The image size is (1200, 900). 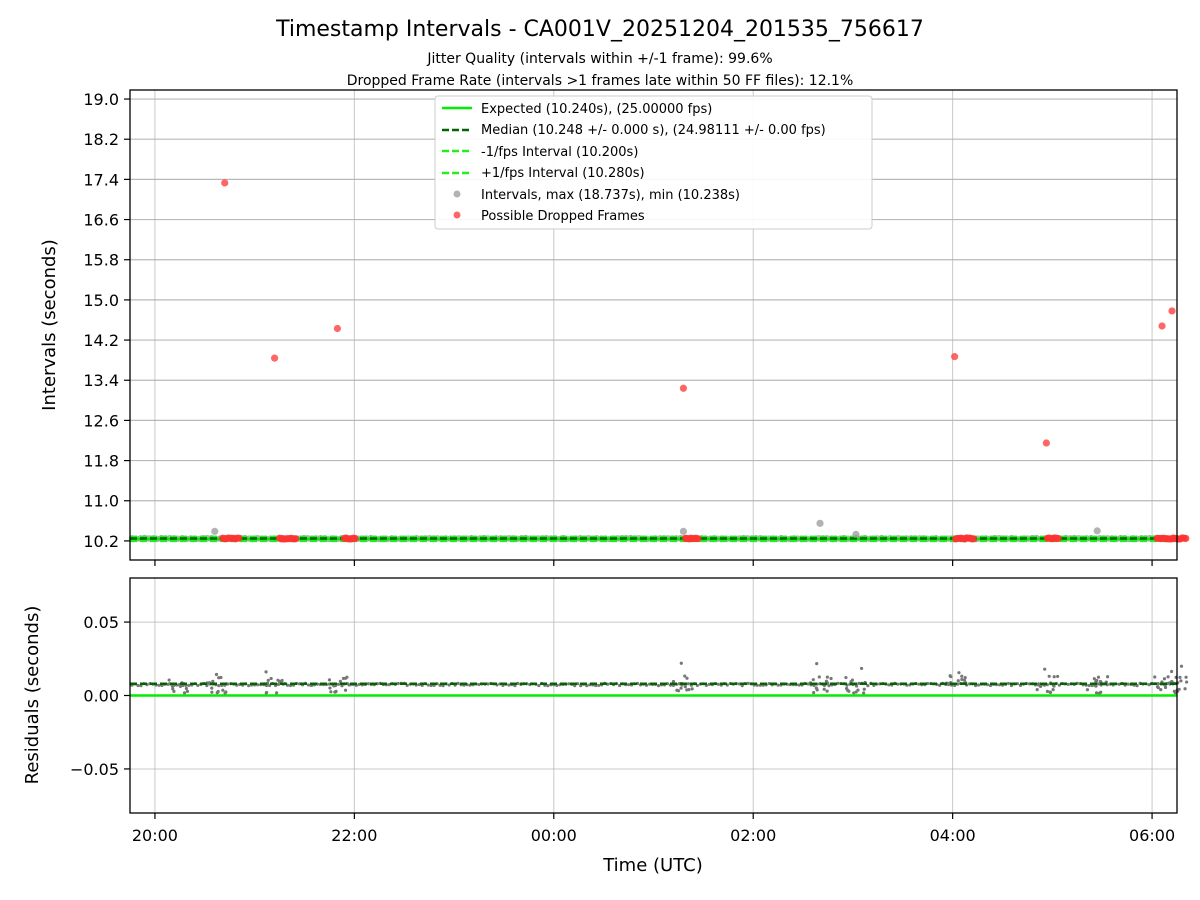 I want to click on legend-swatch-dropped, so click(x=457, y=215).